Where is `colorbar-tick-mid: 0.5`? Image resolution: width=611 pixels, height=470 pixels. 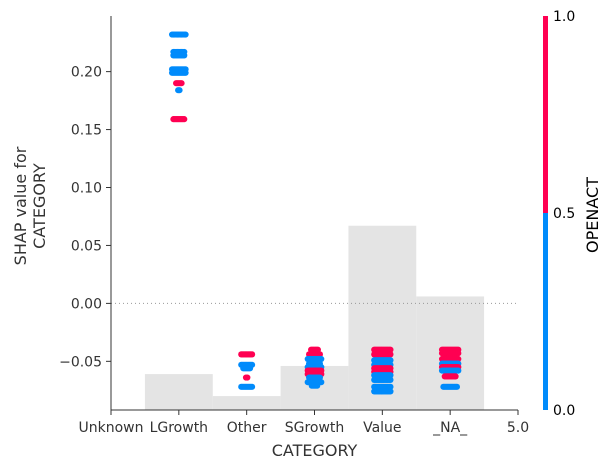
colorbar-tick-mid: 0.5 is located at coordinates (564, 214).